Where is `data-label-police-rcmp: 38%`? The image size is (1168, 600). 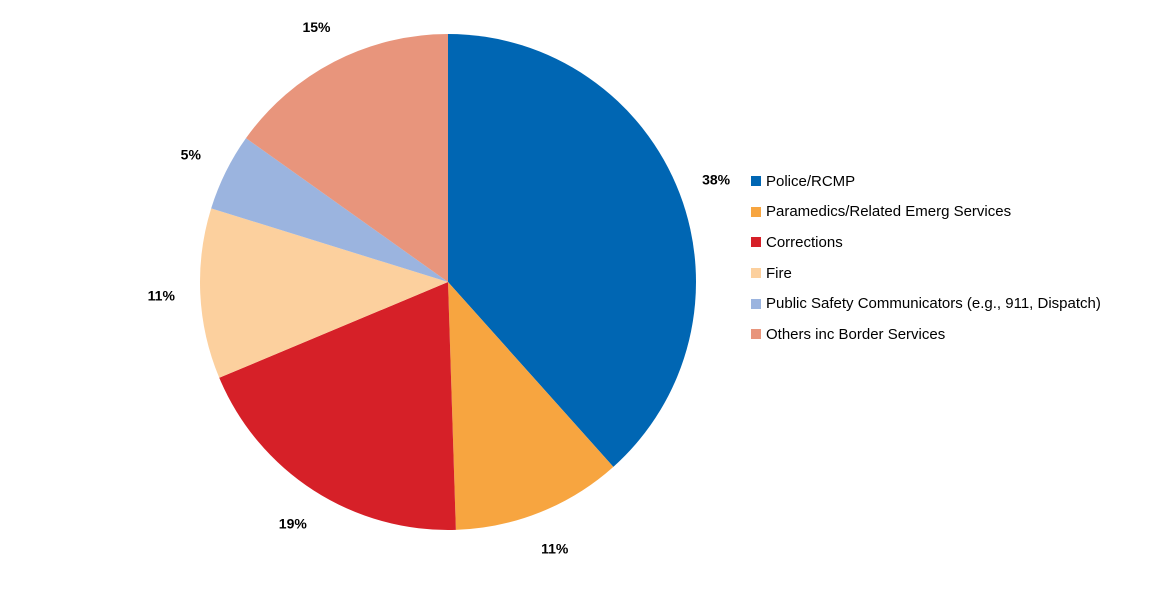
data-label-police-rcmp: 38% is located at coordinates (716, 180).